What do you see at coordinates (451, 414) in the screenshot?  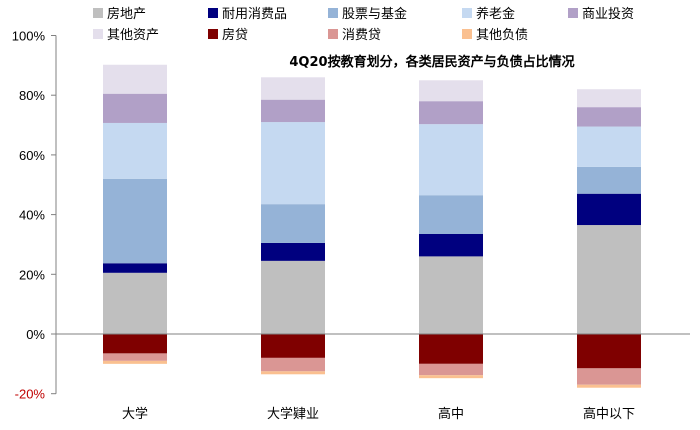 I see `category-label: 高中` at bounding box center [451, 414].